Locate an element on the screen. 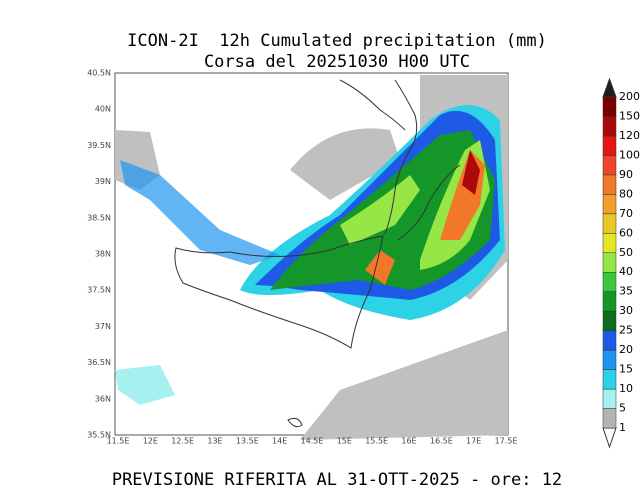  lat-tick-label: 40N is located at coordinates (103, 109).